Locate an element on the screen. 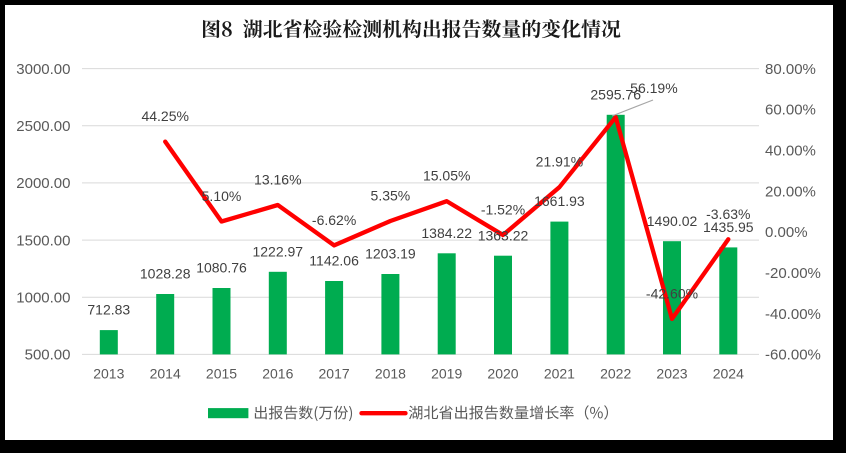  svg-text: 13.16% is located at coordinates (277, 180).